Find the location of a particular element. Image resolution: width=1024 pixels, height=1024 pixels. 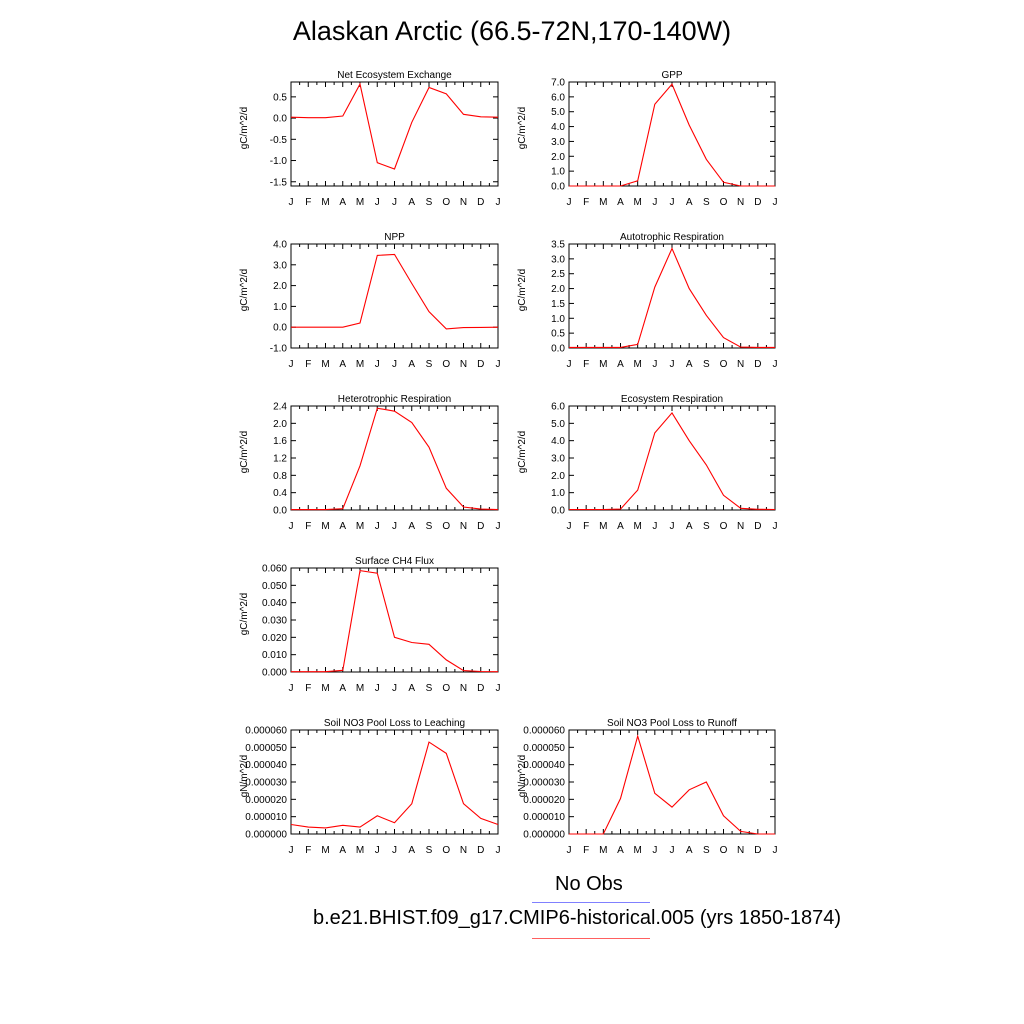

y-tick-label: -1.5 is located at coordinates (279, 182).